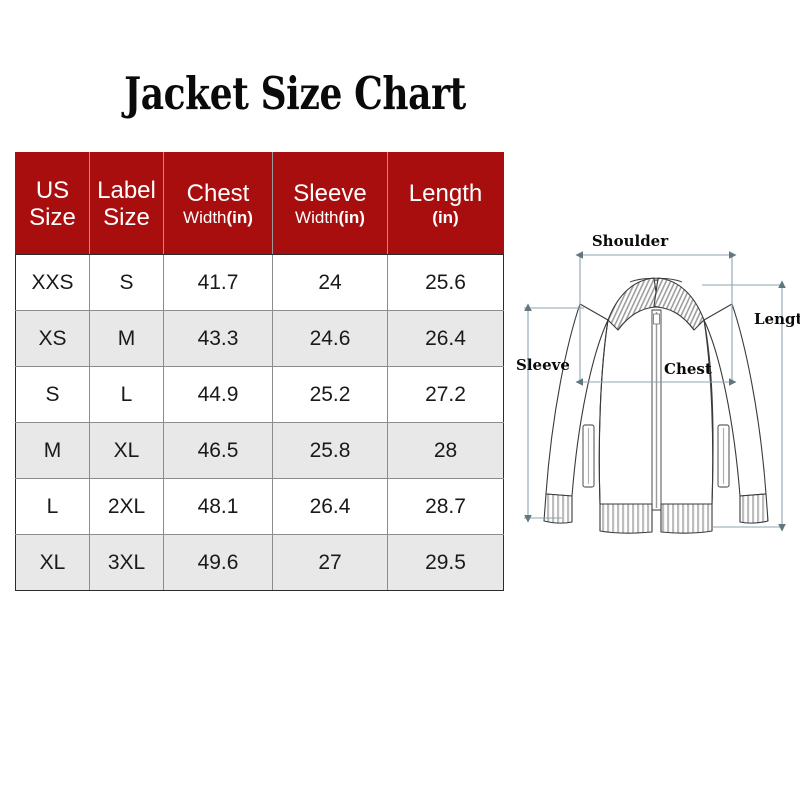 The height and width of the screenshot is (800, 800). Describe the element at coordinates (754, 508) in the screenshot. I see `cuff-rib-right` at that location.